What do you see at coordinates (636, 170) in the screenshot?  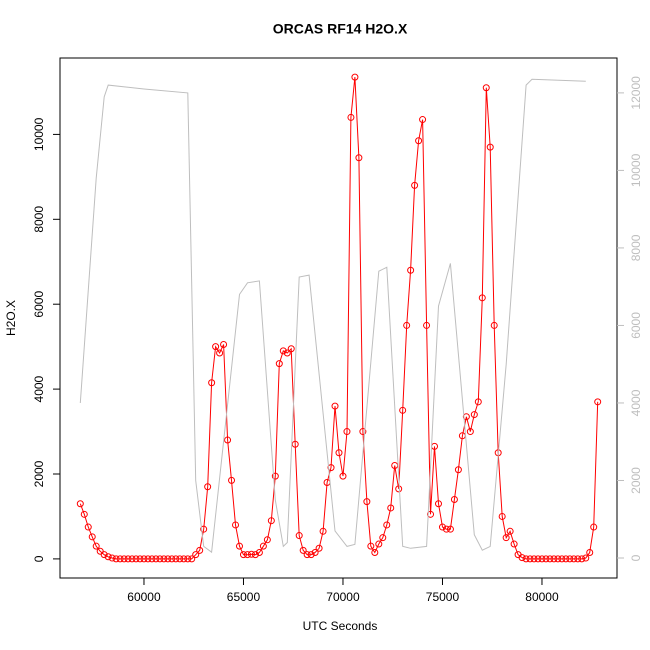 I see `y2-tick-label: 10000` at bounding box center [636, 170].